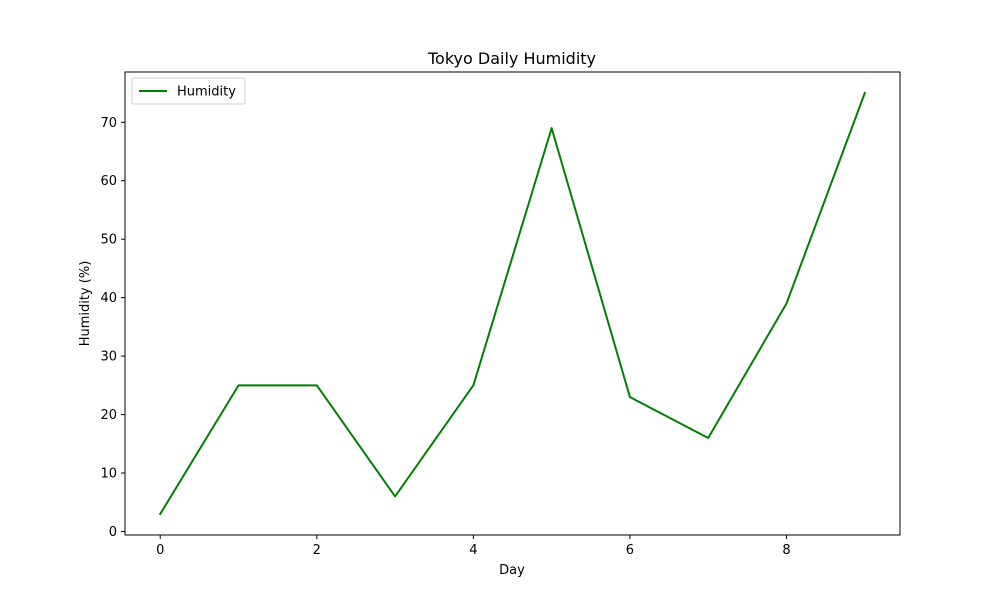 Image resolution: width=1000 pixels, height=600 pixels. What do you see at coordinates (317, 550) in the screenshot?
I see `x-tick-label: 2` at bounding box center [317, 550].